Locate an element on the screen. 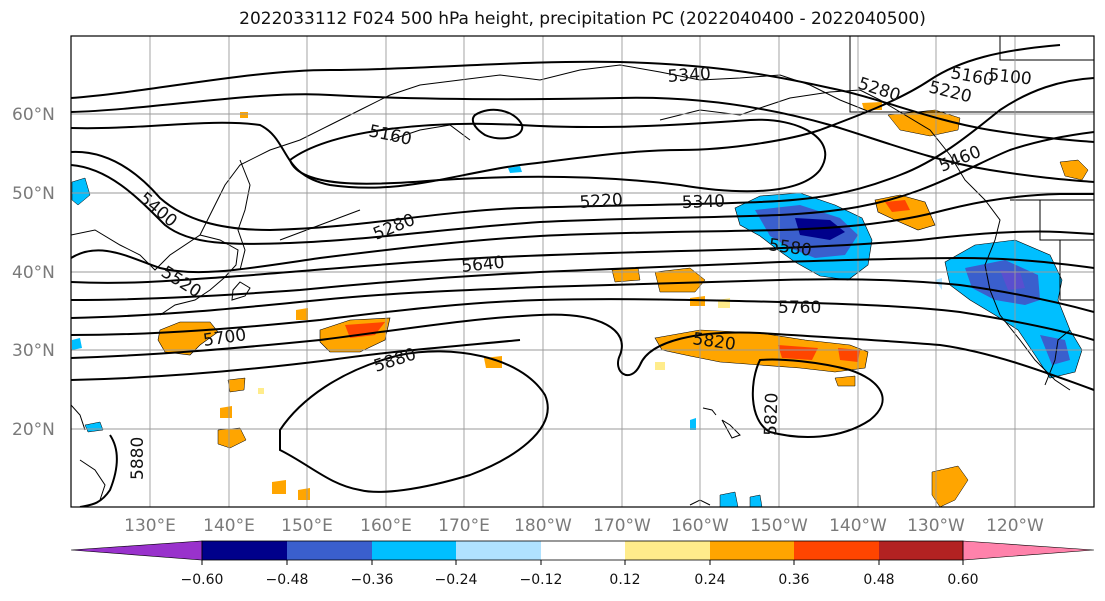  contour-label: 5220 is located at coordinates (601, 201).